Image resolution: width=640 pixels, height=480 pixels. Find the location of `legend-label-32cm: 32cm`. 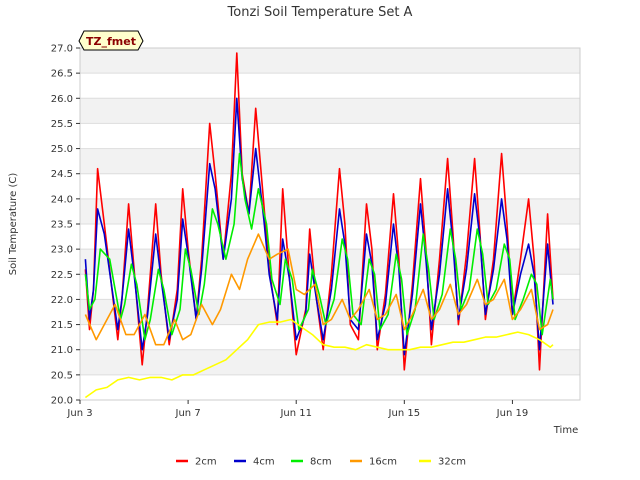

legend-label-32cm: 32cm is located at coordinates (452, 462).